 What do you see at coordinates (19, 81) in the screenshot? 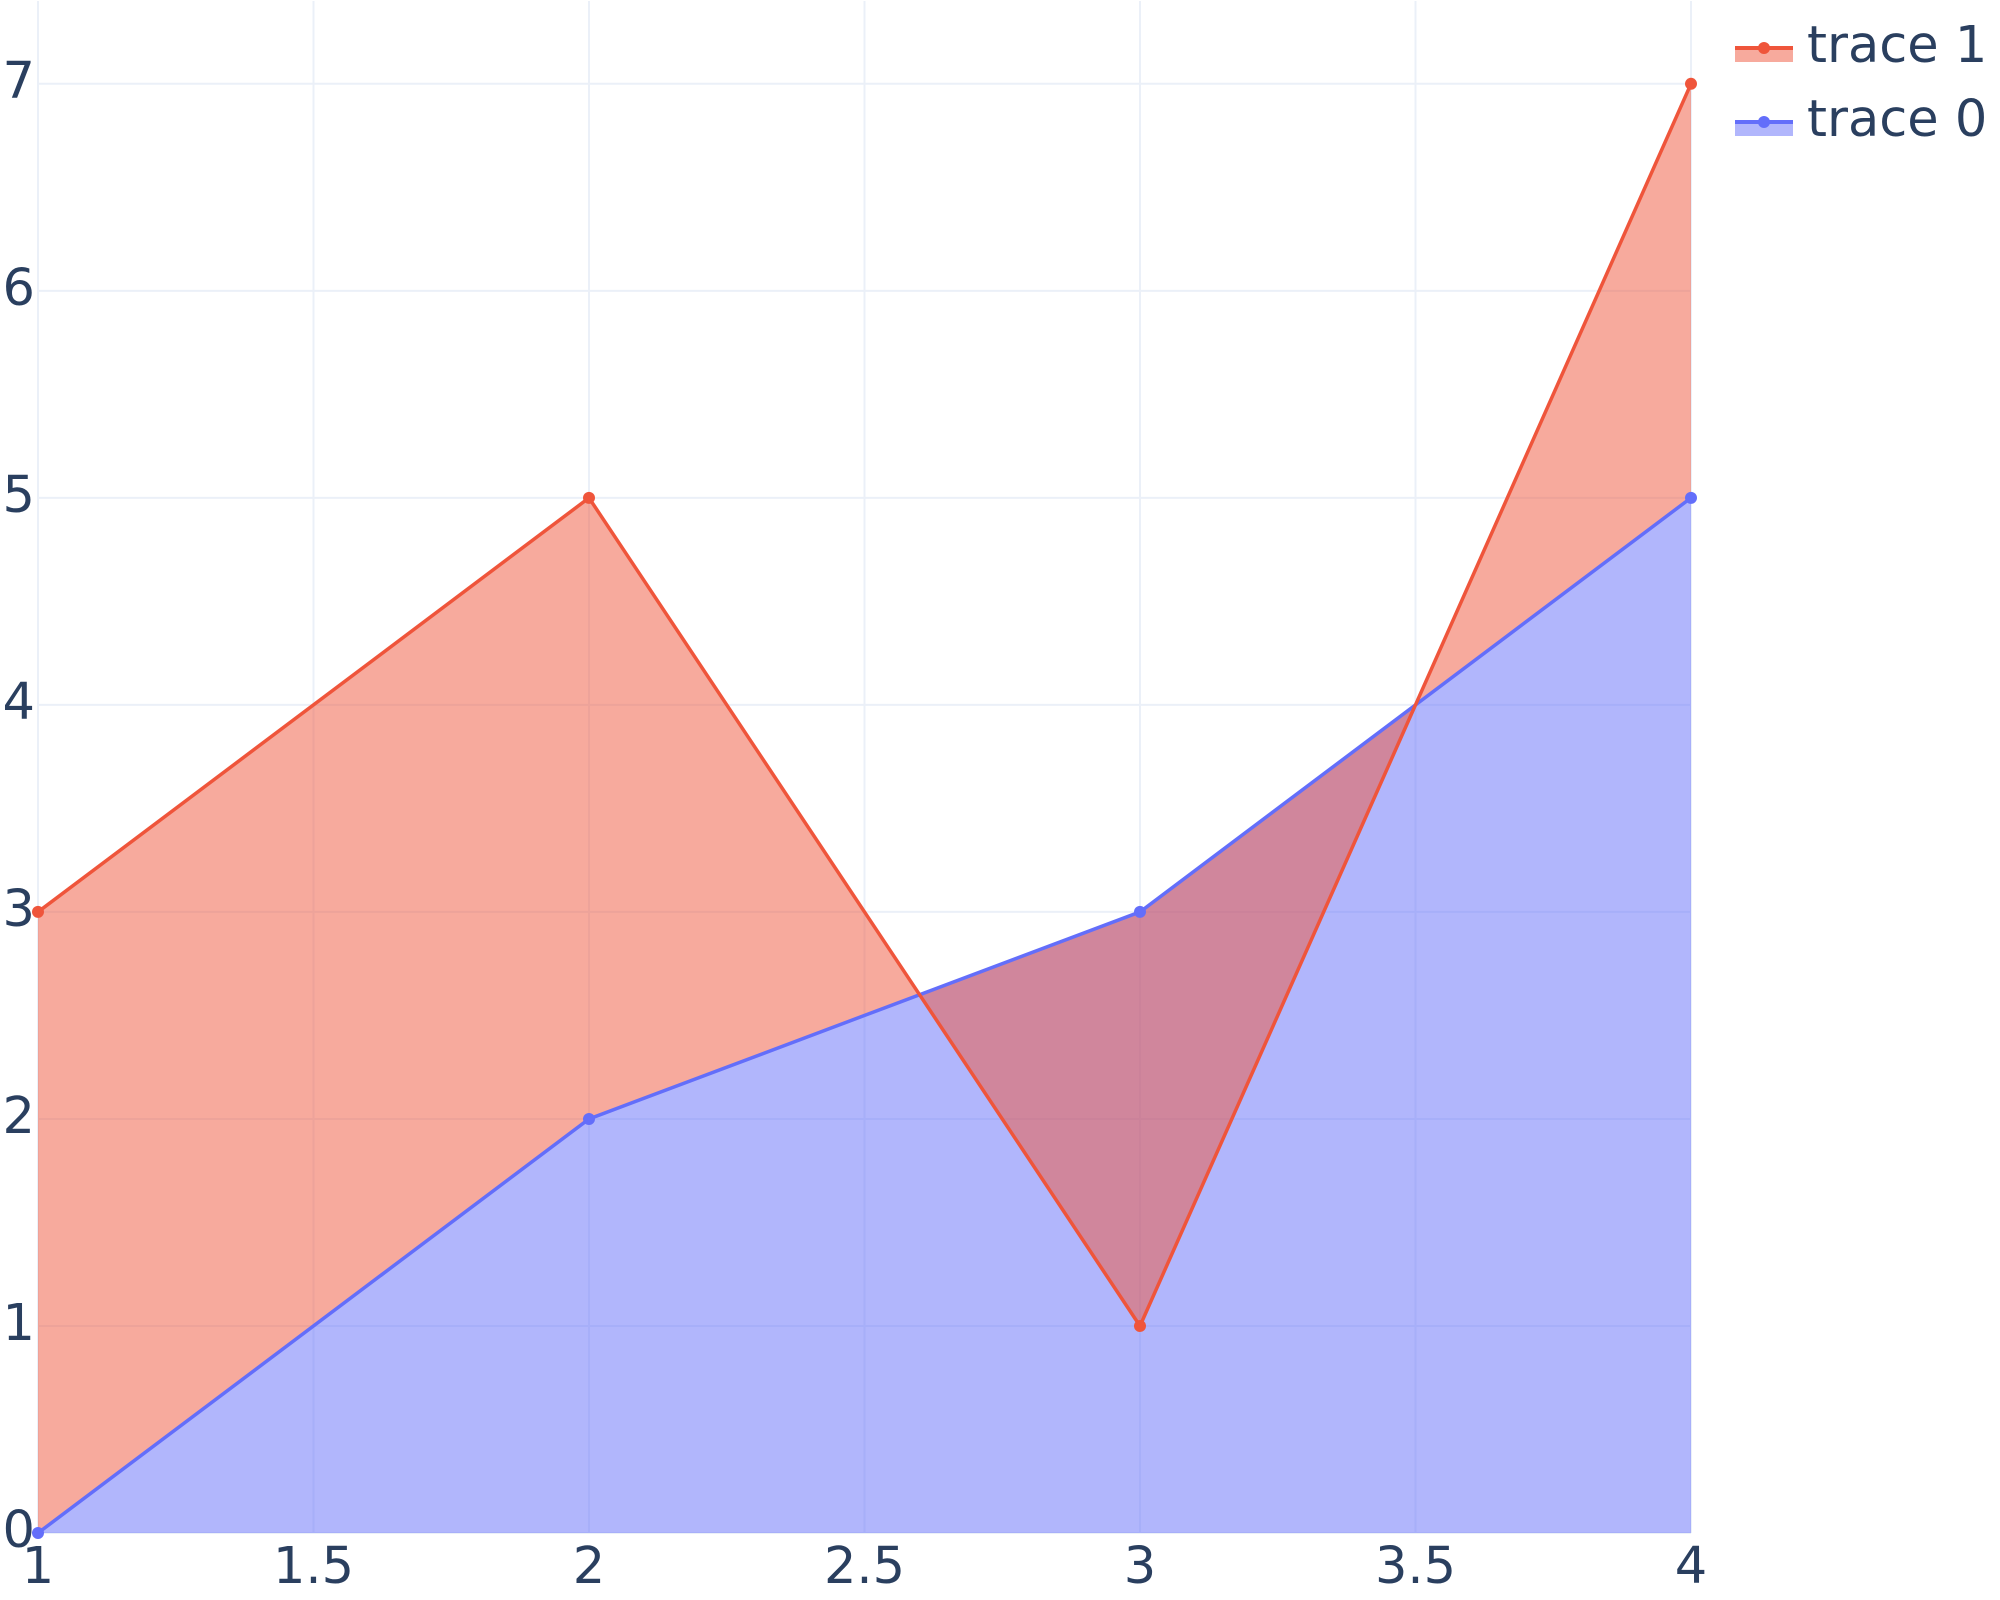
I see `y-tick-label: 7` at bounding box center [19, 81].